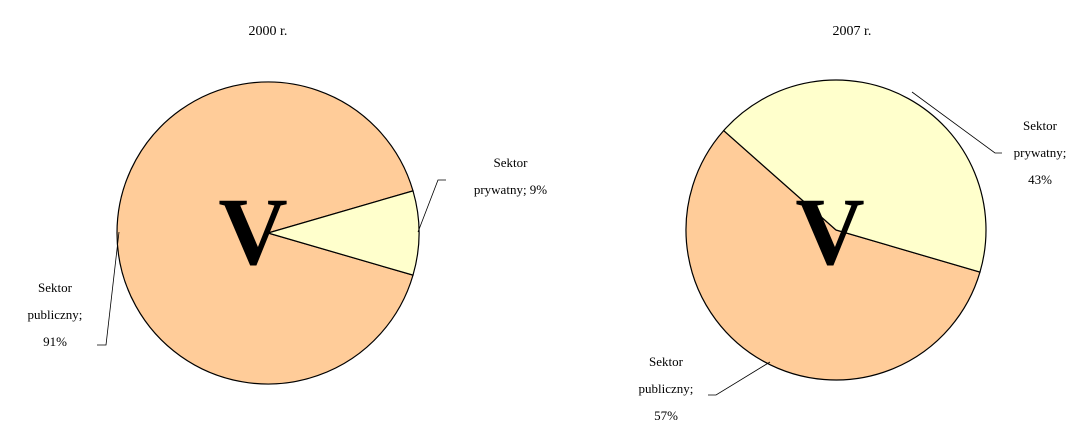 This screenshot has height=425, width=1084. Describe the element at coordinates (55, 314) in the screenshot. I see `data-label: Sektor publiczny; 91%` at that location.